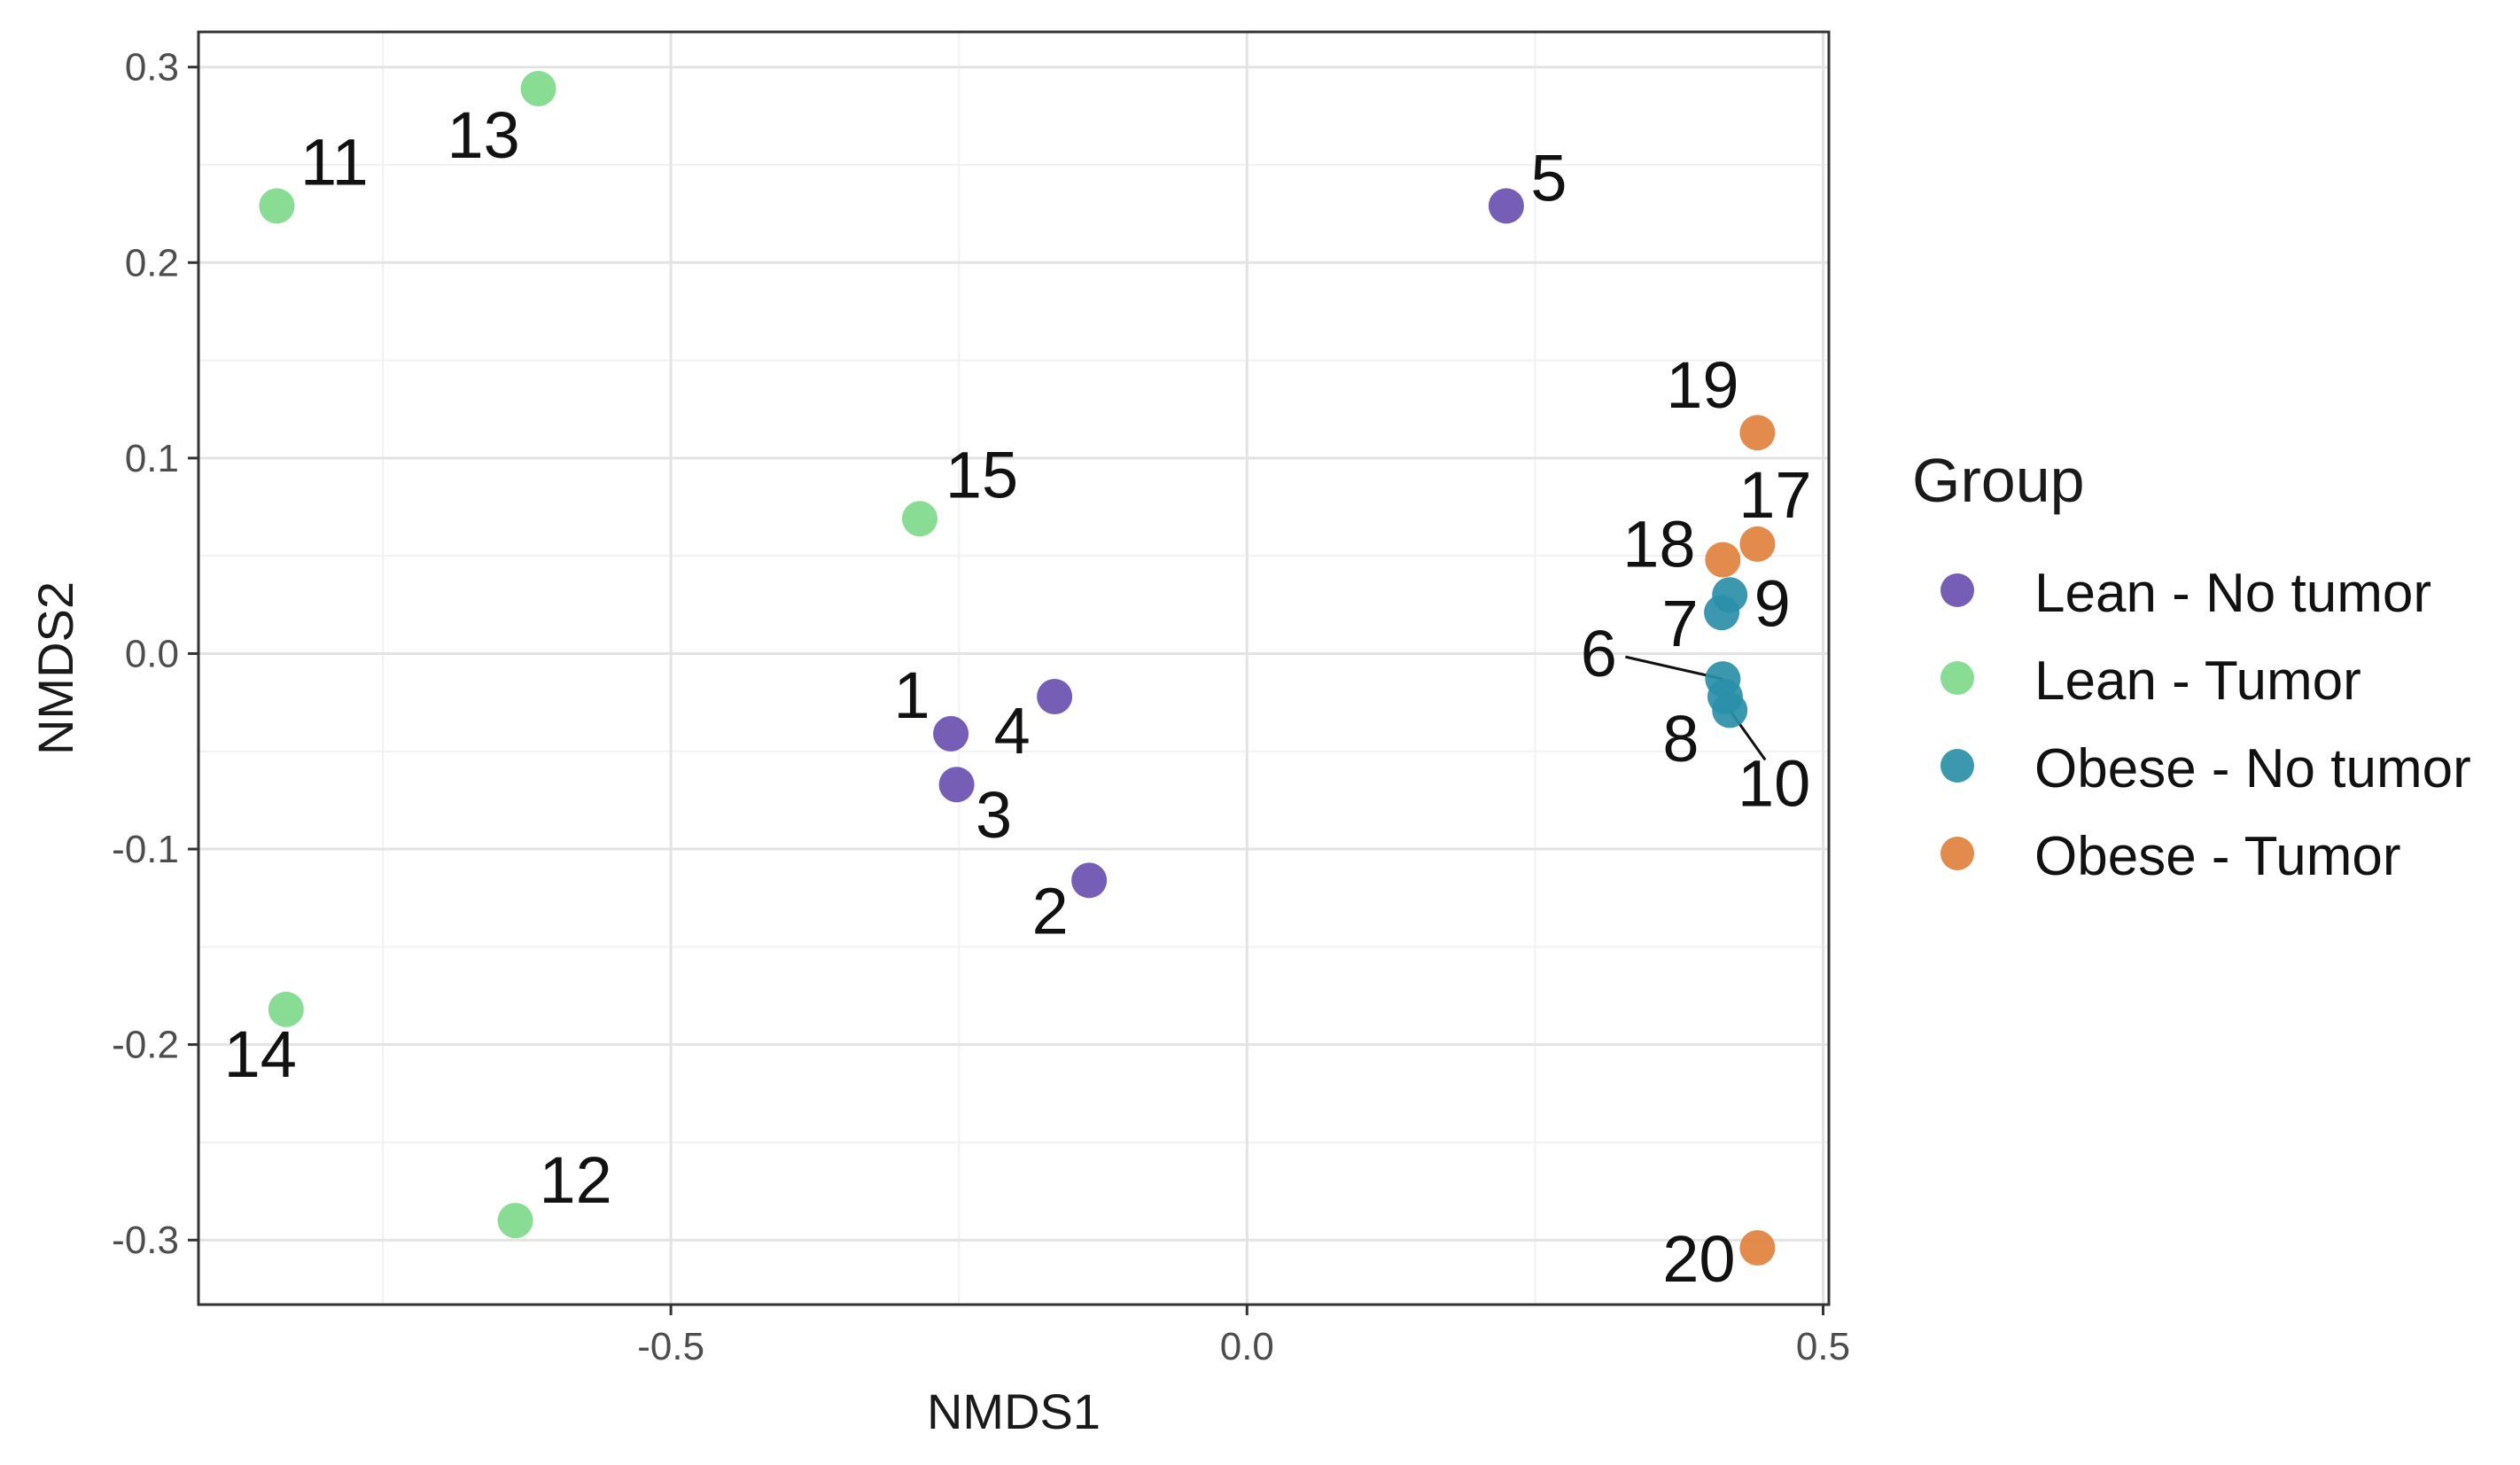 This screenshot has height=1465, width=2520. Describe the element at coordinates (55, 668) in the screenshot. I see `y-axis-title: NMDS2` at that location.